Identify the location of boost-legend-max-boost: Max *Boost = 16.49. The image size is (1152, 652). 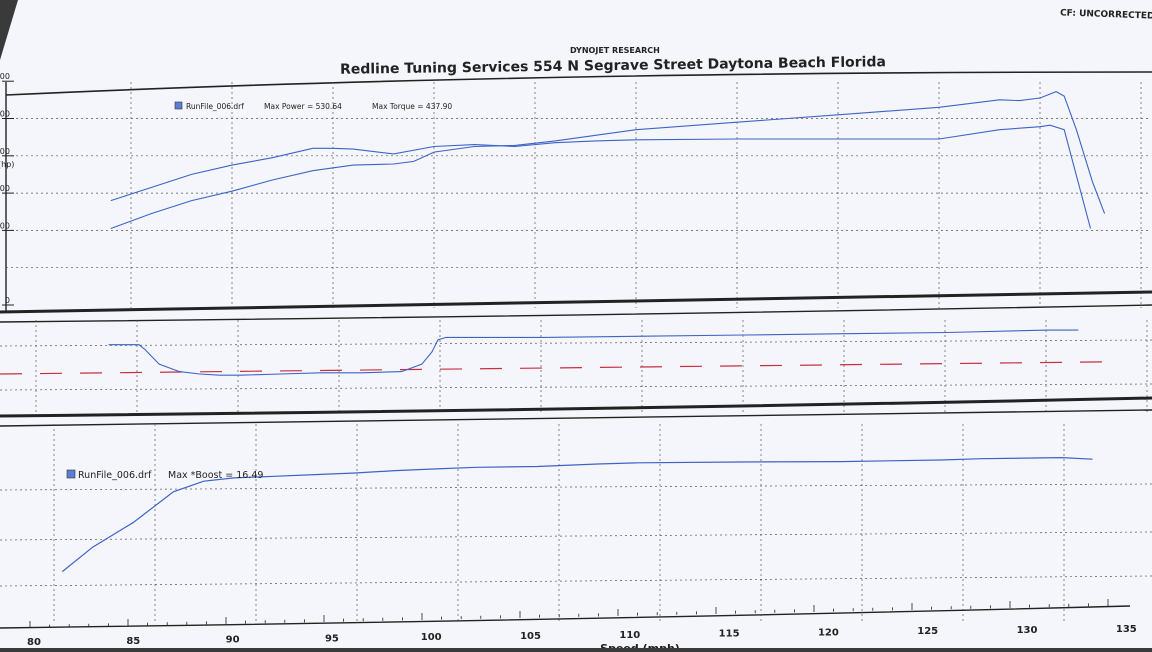
(215, 475).